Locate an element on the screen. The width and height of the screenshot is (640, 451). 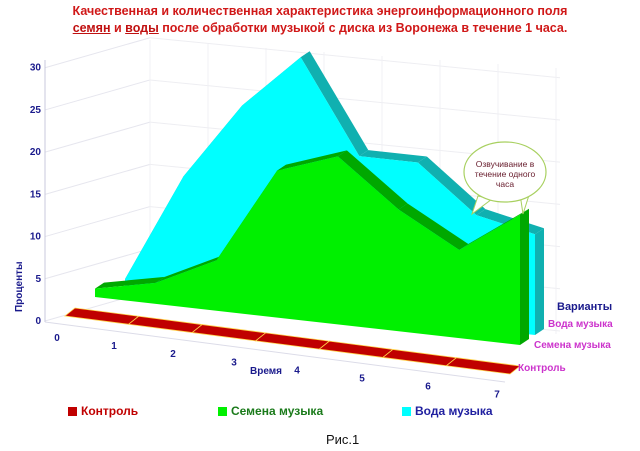
y-tick-label: 25 is located at coordinates (36, 110).